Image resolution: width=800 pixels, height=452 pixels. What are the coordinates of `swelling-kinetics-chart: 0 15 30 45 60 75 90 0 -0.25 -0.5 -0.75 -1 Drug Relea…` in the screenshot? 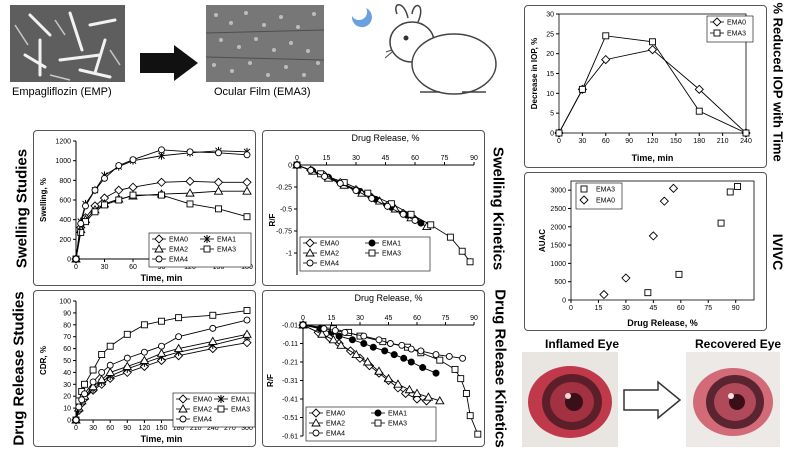 It's located at (373, 204).